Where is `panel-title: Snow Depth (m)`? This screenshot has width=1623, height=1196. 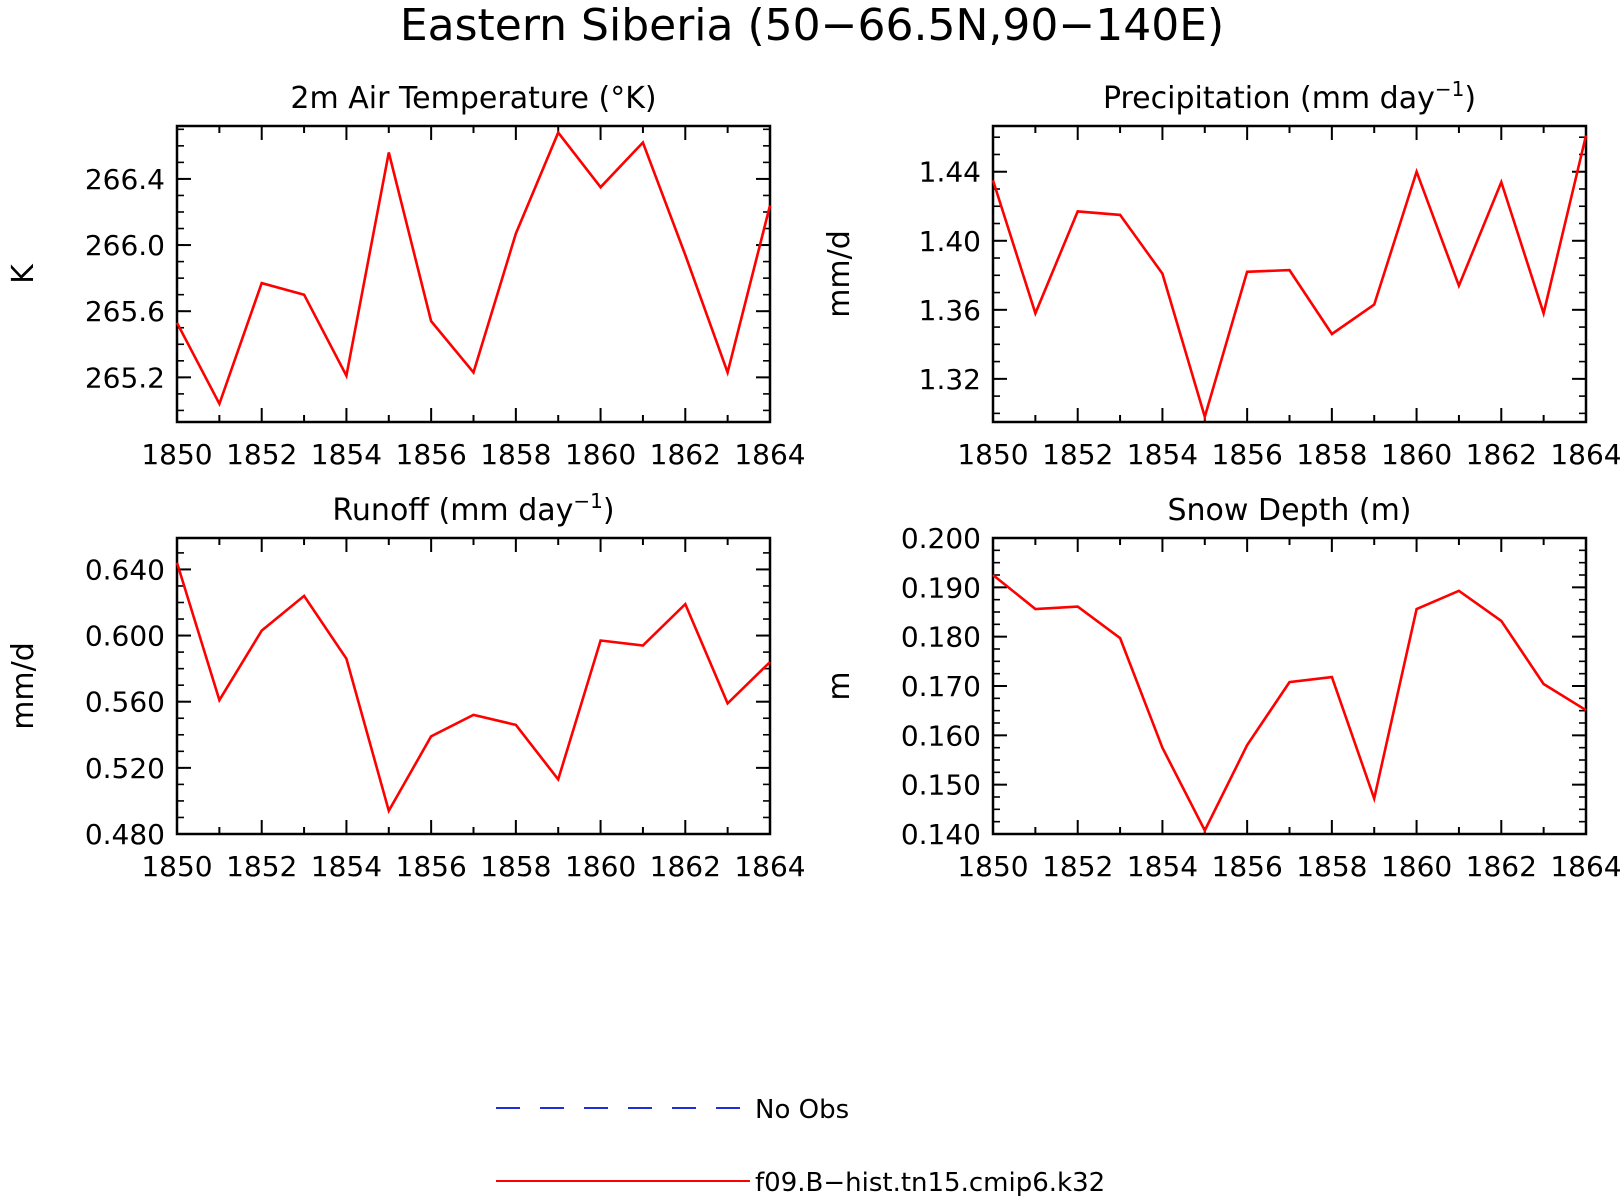
panel-title: Snow Depth (m) is located at coordinates (1289, 510).